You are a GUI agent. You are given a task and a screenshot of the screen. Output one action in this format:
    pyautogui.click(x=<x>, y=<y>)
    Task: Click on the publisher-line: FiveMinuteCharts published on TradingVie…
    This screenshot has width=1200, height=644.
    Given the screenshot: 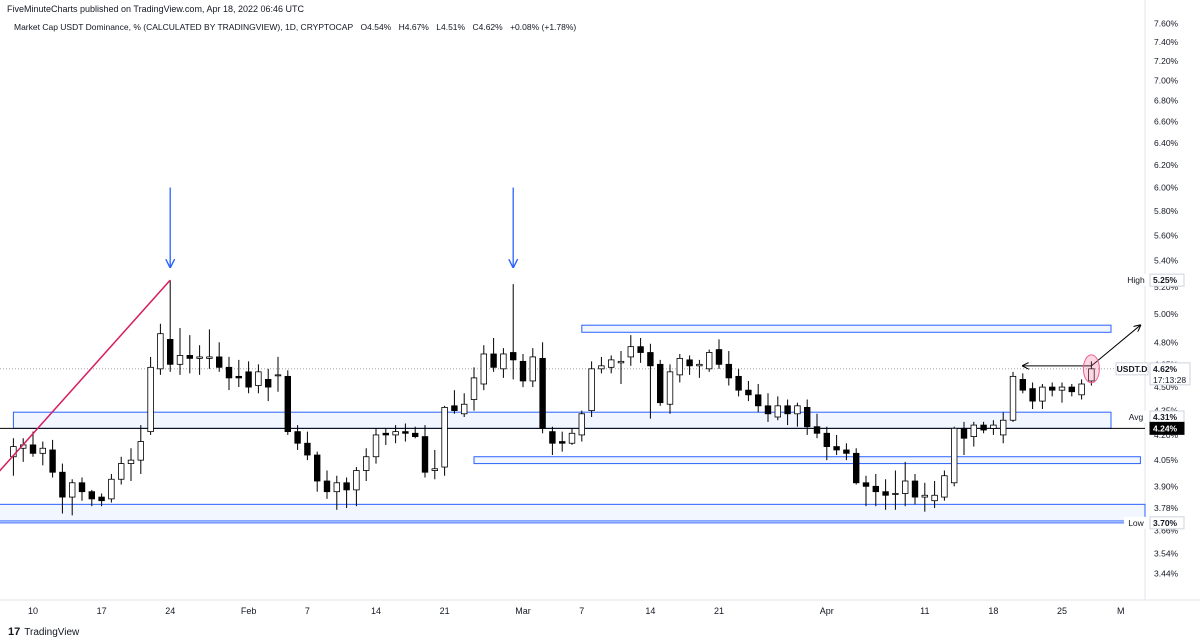 What is the action you would take?
    pyautogui.click(x=155, y=9)
    